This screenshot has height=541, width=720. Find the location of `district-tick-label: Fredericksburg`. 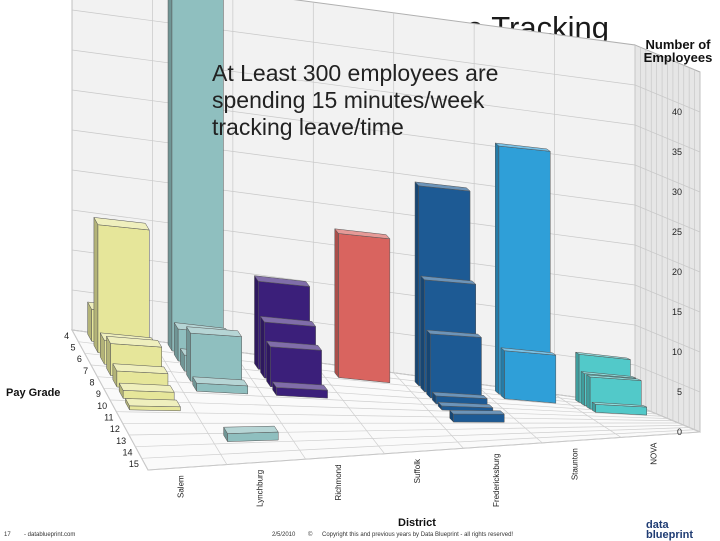

district-tick-label: Fredericksburg is located at coordinates (496, 480).